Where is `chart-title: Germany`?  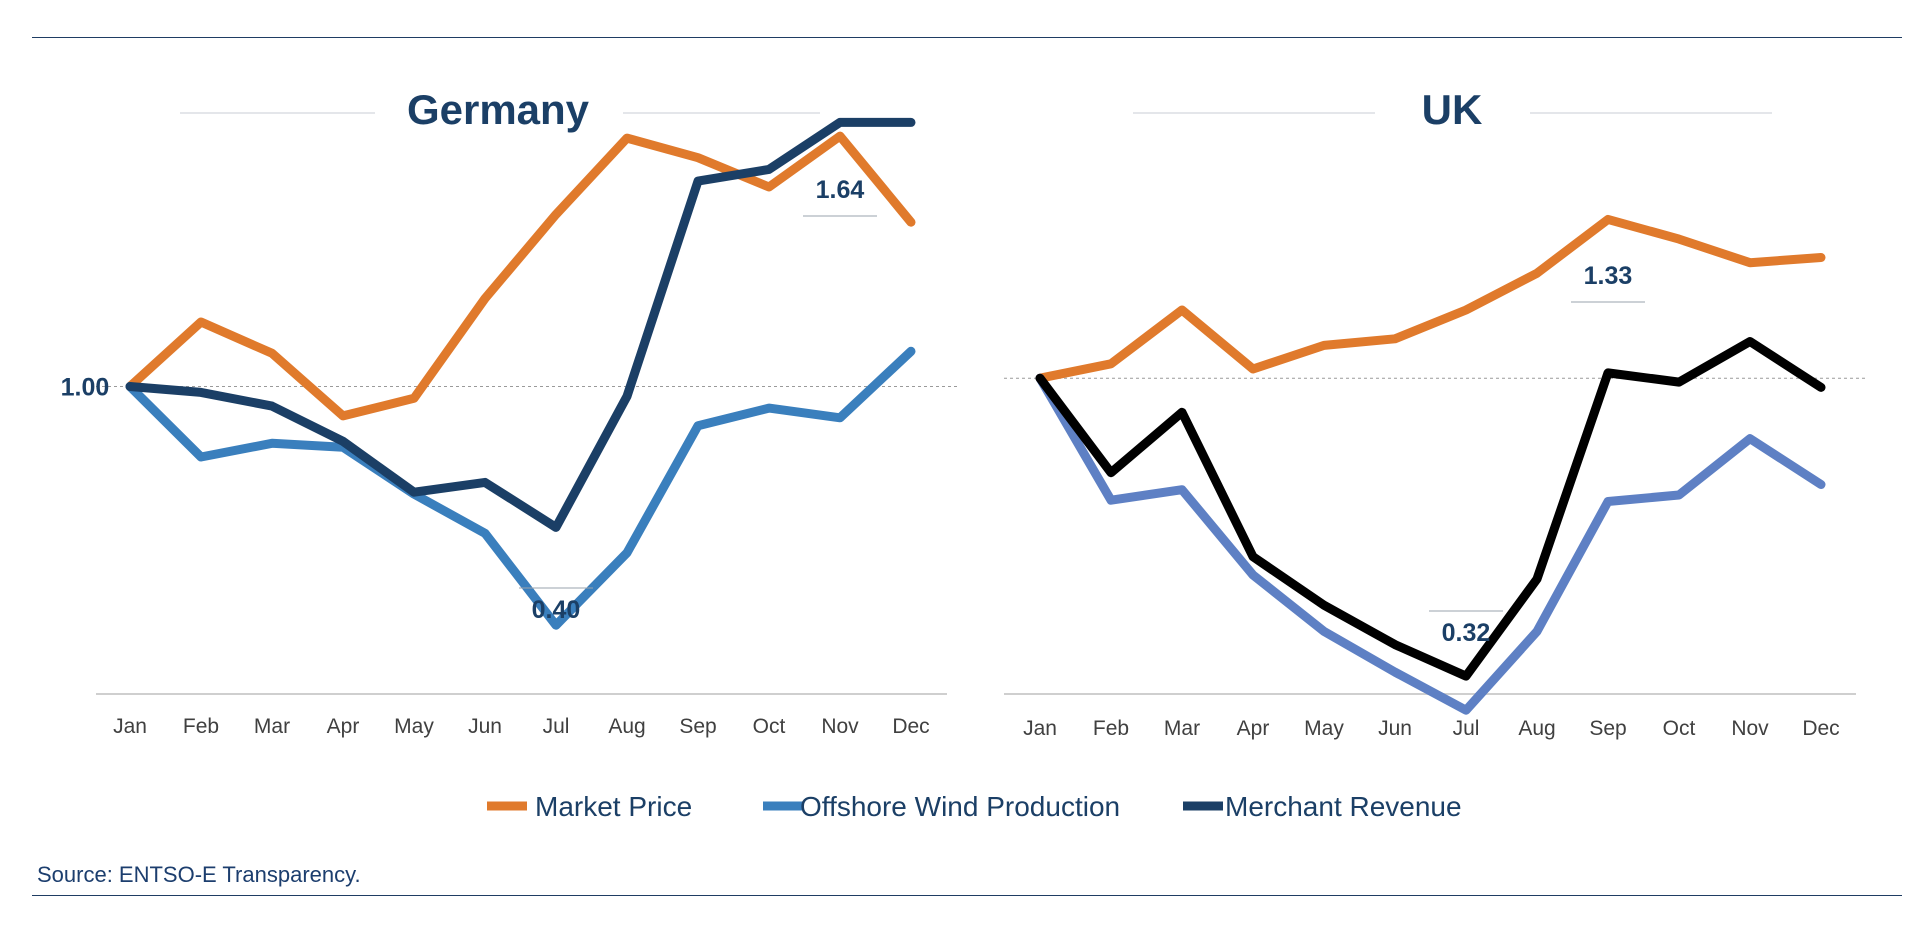
chart-title: Germany is located at coordinates (498, 109).